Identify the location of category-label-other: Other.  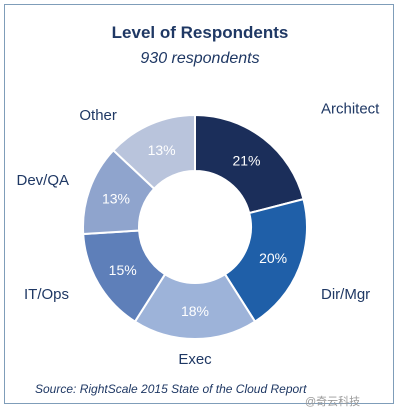
(98, 115).